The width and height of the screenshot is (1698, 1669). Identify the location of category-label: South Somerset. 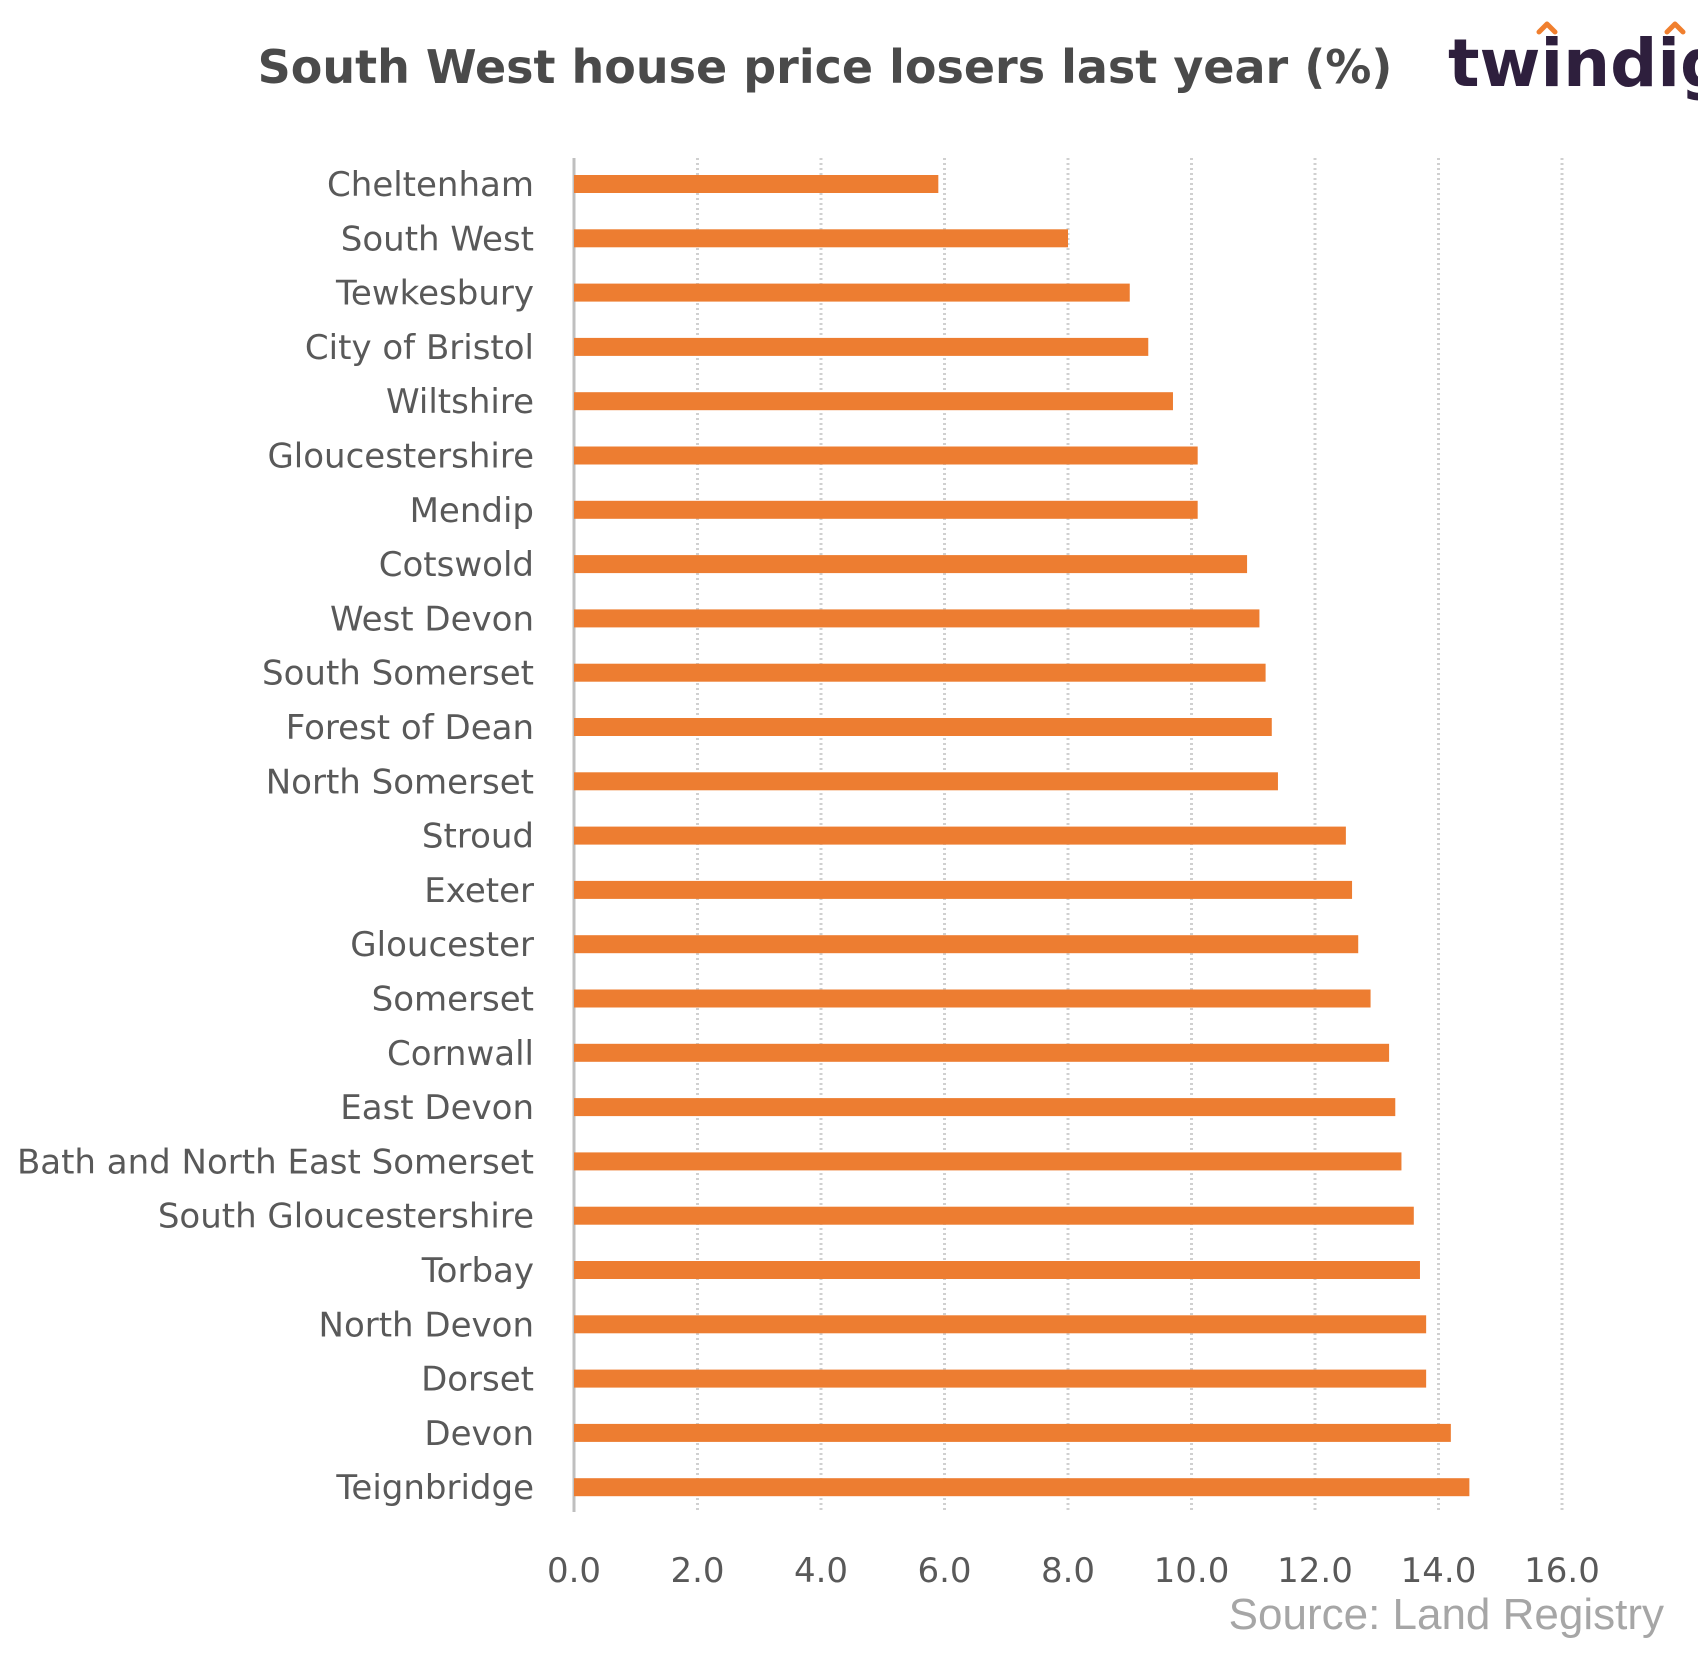
(398, 674).